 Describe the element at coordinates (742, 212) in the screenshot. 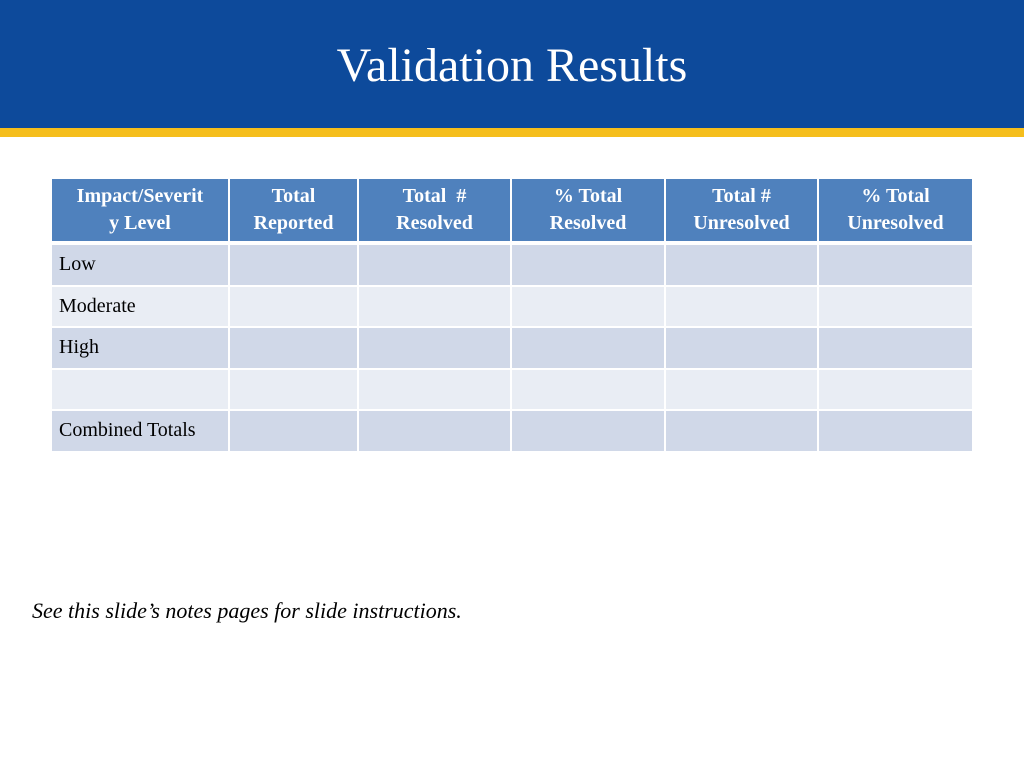

I see `header-total-unresolved: Total # Unresolved` at that location.